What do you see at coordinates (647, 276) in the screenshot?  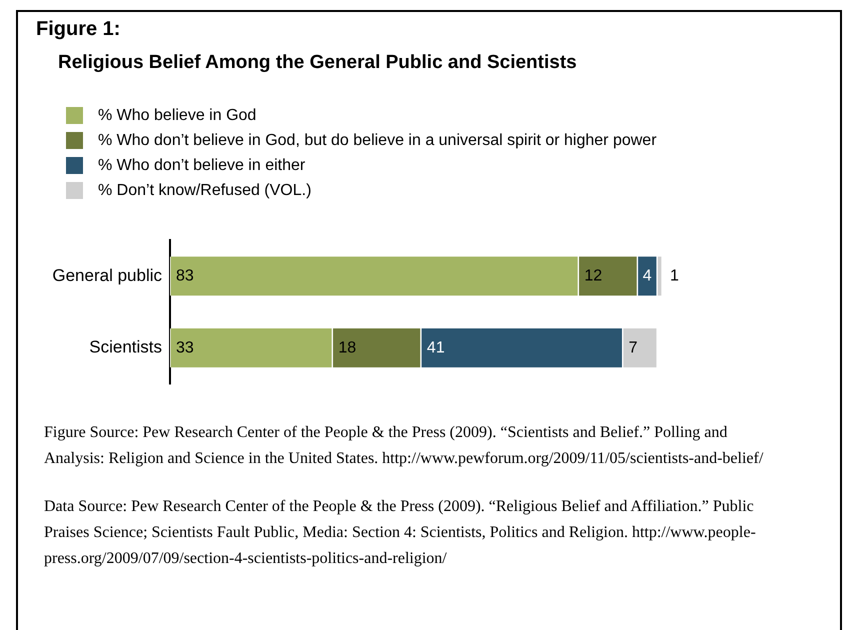 I see `data-label: 4` at bounding box center [647, 276].